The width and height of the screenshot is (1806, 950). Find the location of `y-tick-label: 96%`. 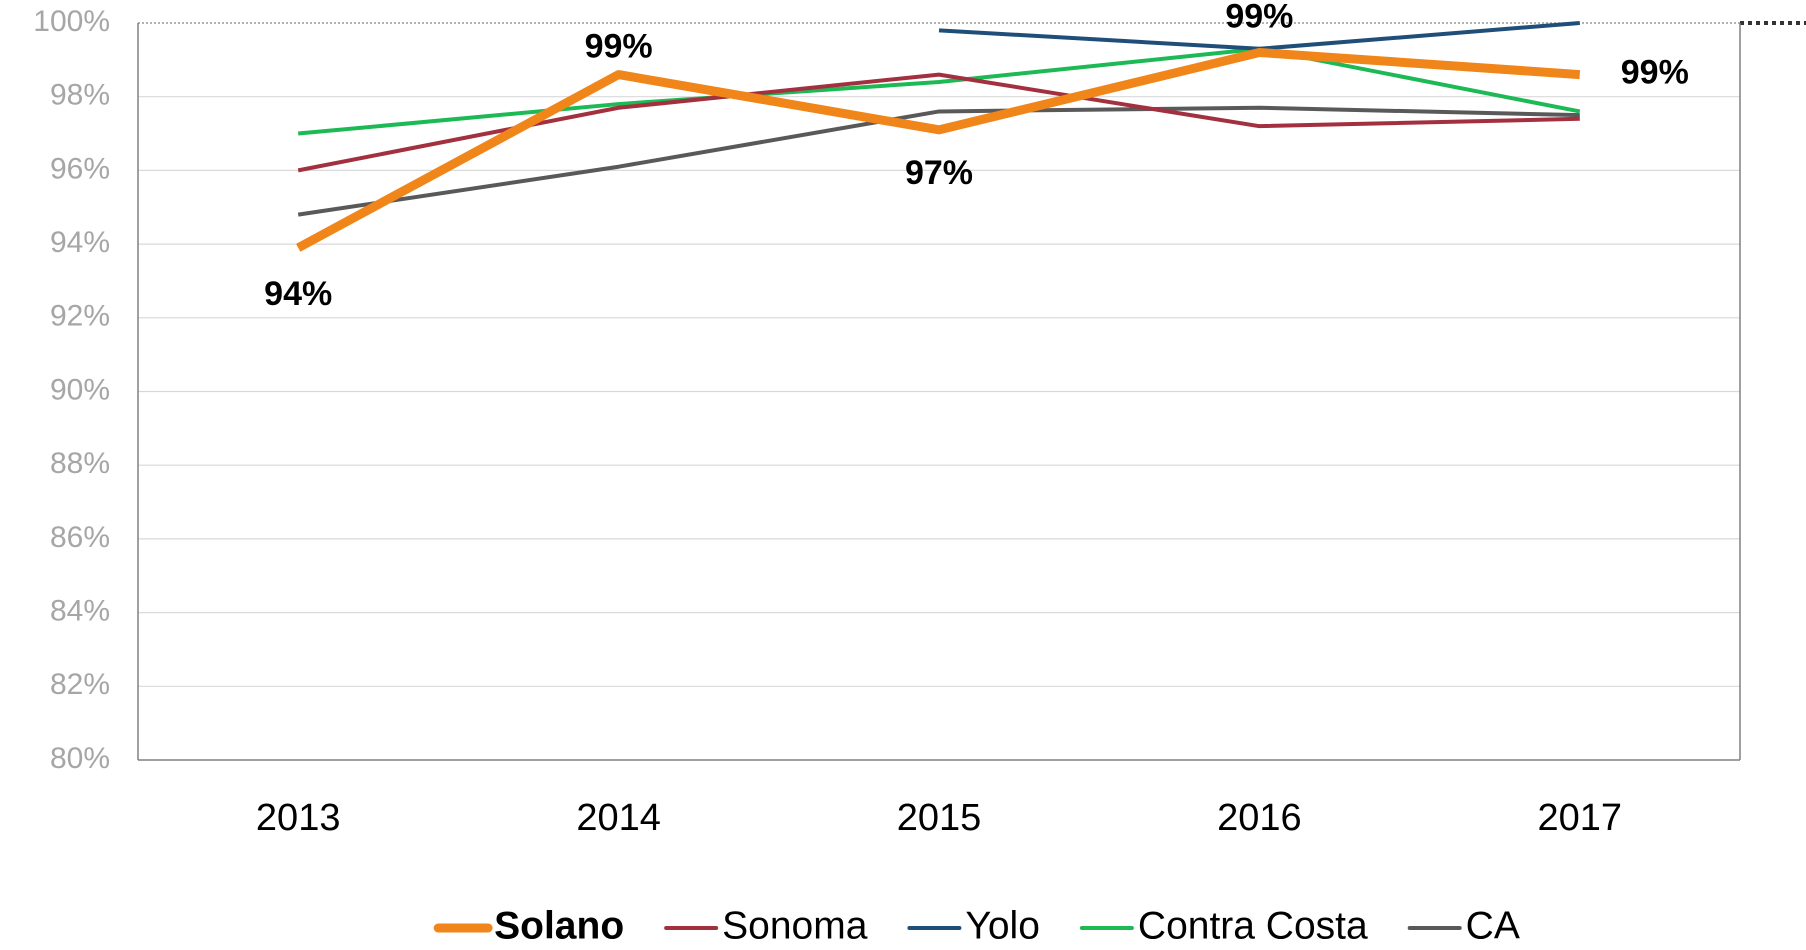

y-tick-label: 96% is located at coordinates (80, 168).